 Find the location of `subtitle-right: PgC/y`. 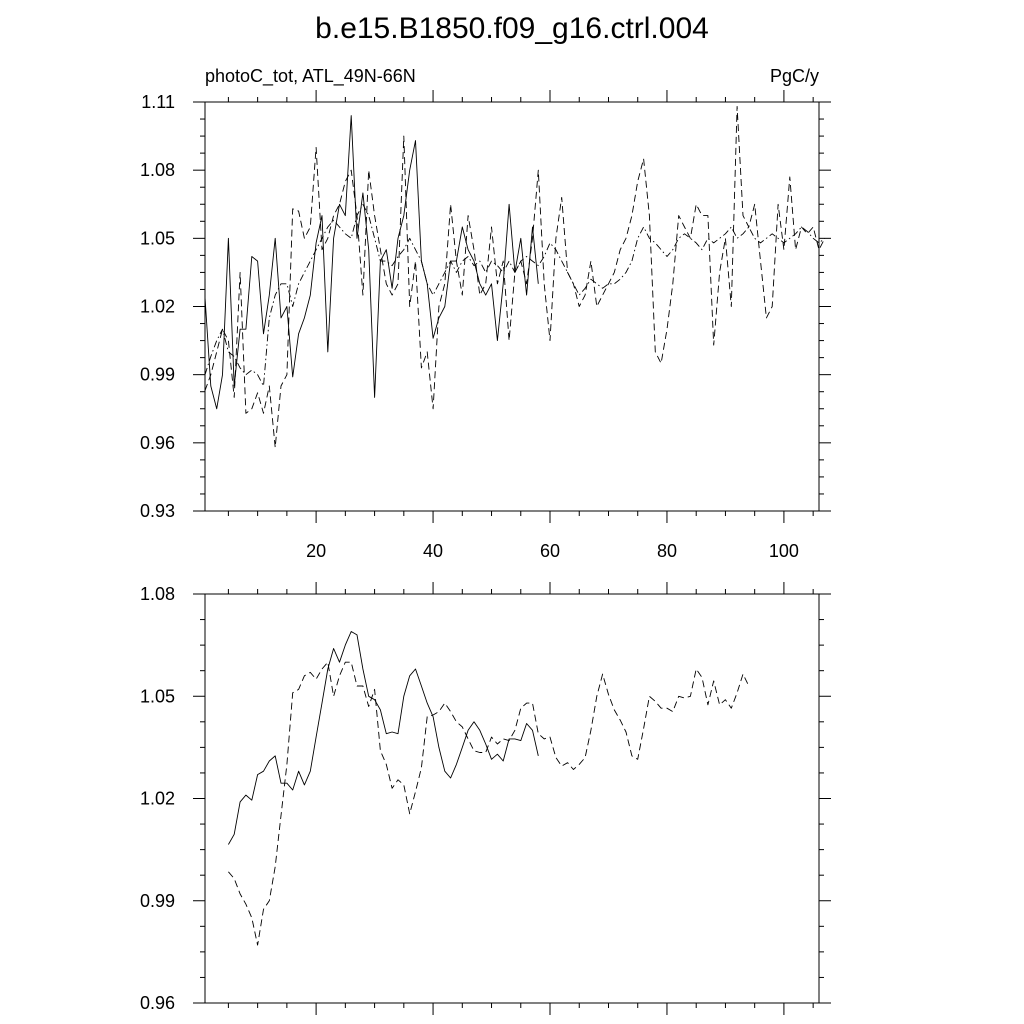

subtitle-right: PgC/y is located at coordinates (794, 76).